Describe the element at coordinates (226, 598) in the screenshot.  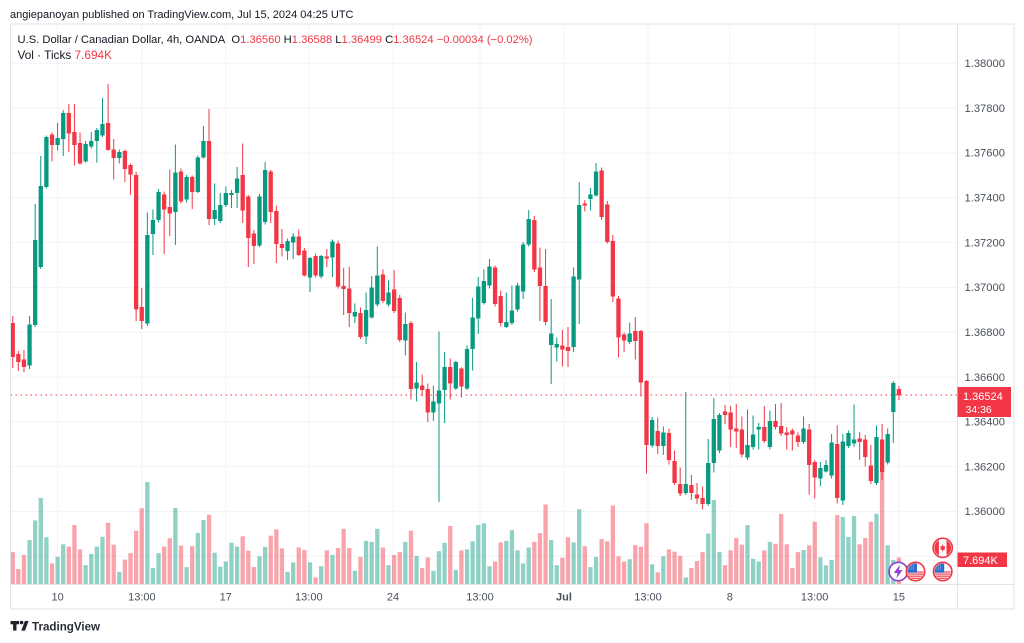
I see `svg-text: 17` at that location.